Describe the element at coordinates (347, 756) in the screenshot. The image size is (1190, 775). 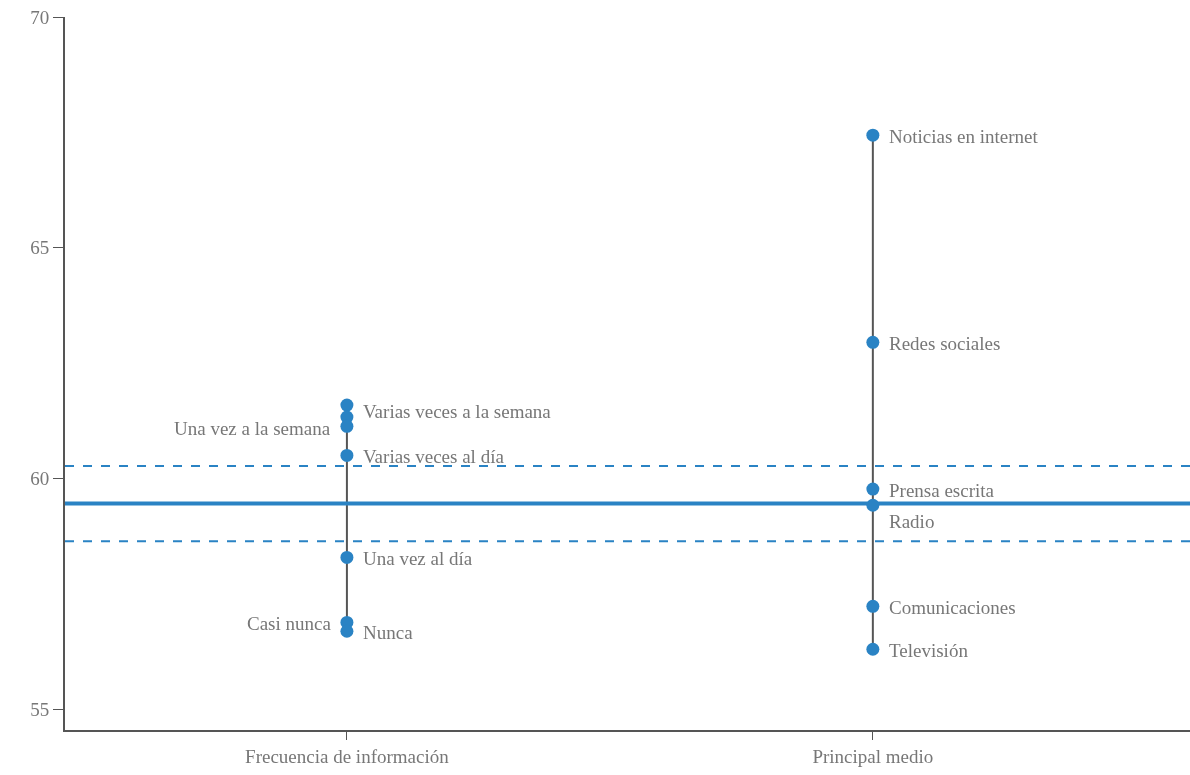
I see `x-tick-label: Frecuencia de información` at that location.